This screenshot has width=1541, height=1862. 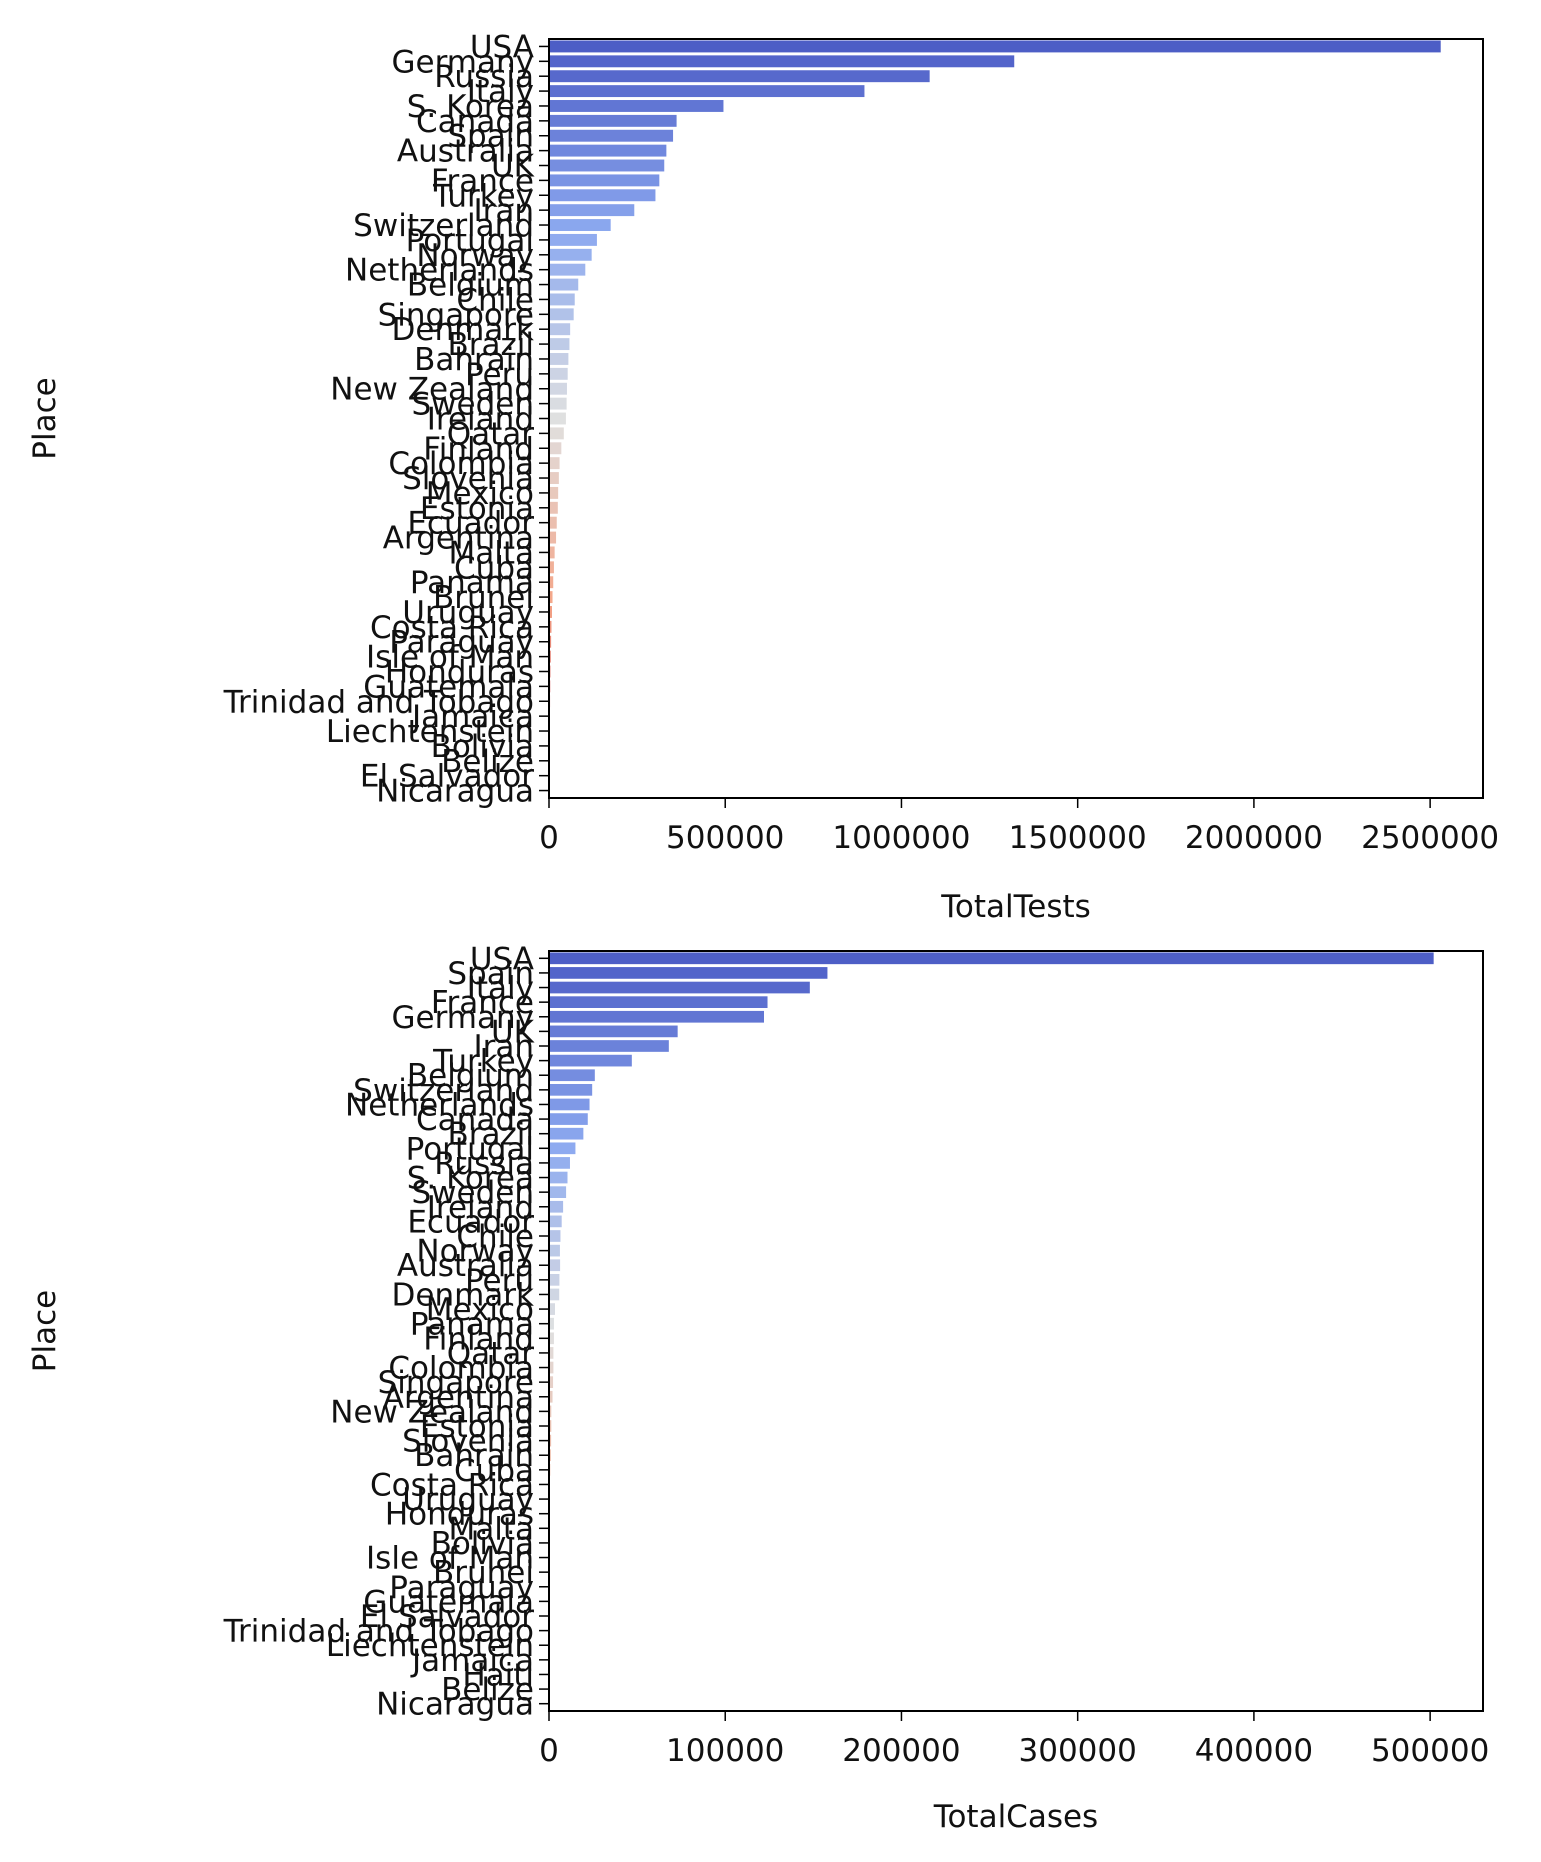 What do you see at coordinates (432, 1412) in the screenshot?
I see `y-tick-label: New Zealand` at bounding box center [432, 1412].